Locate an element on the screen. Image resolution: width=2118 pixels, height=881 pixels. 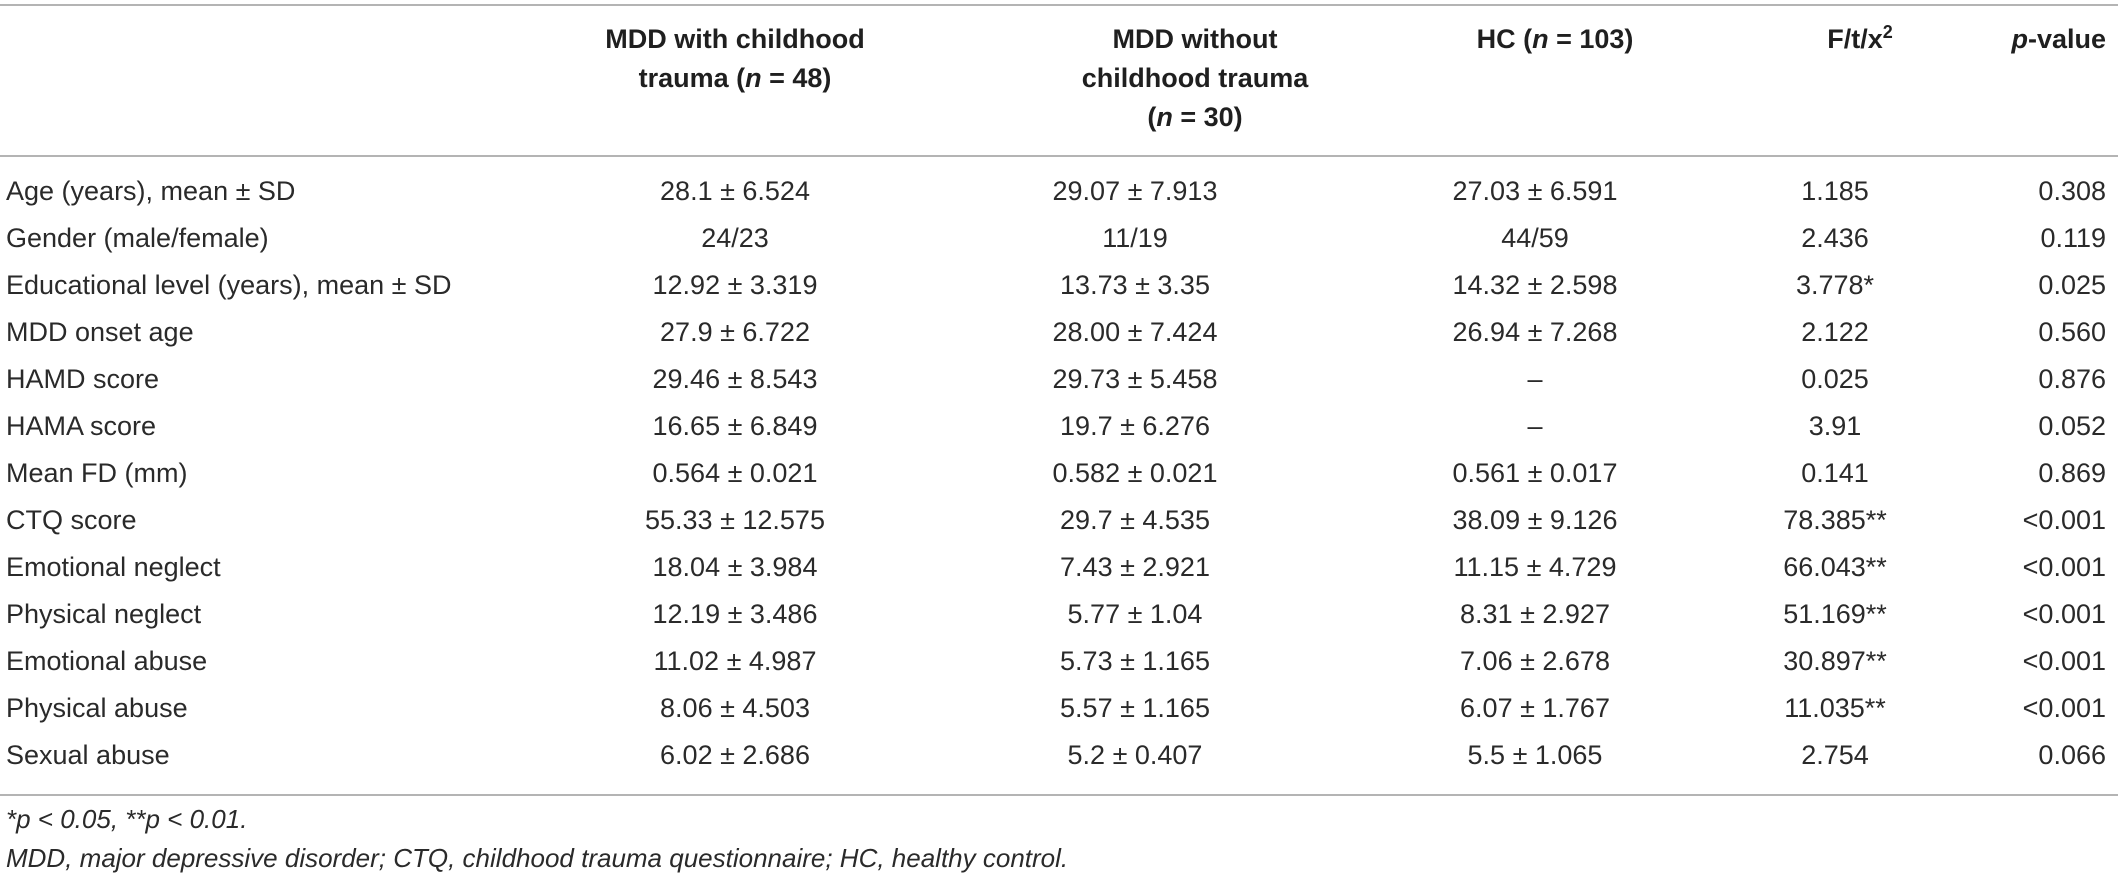
cell-hc: 5.5 ± 1.065 is located at coordinates (1535, 755).